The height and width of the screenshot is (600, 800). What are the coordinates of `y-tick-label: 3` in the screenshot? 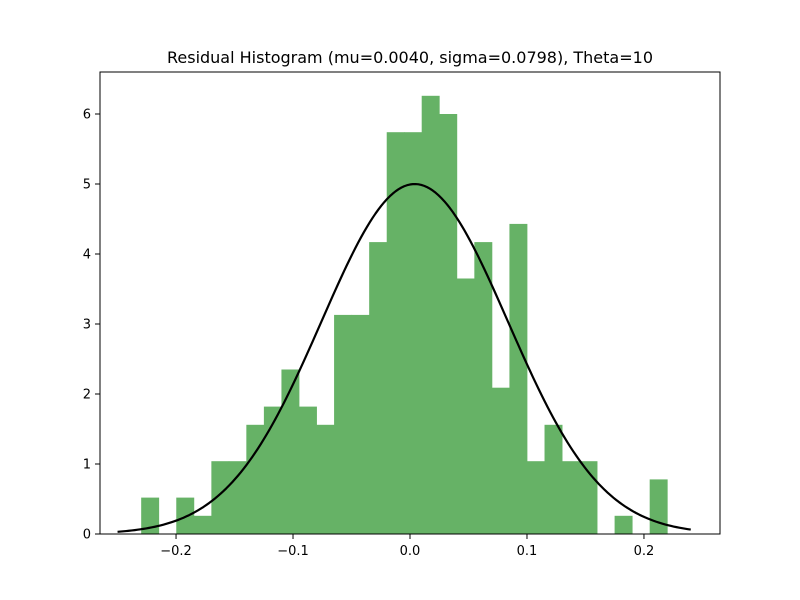 It's located at (87, 325).